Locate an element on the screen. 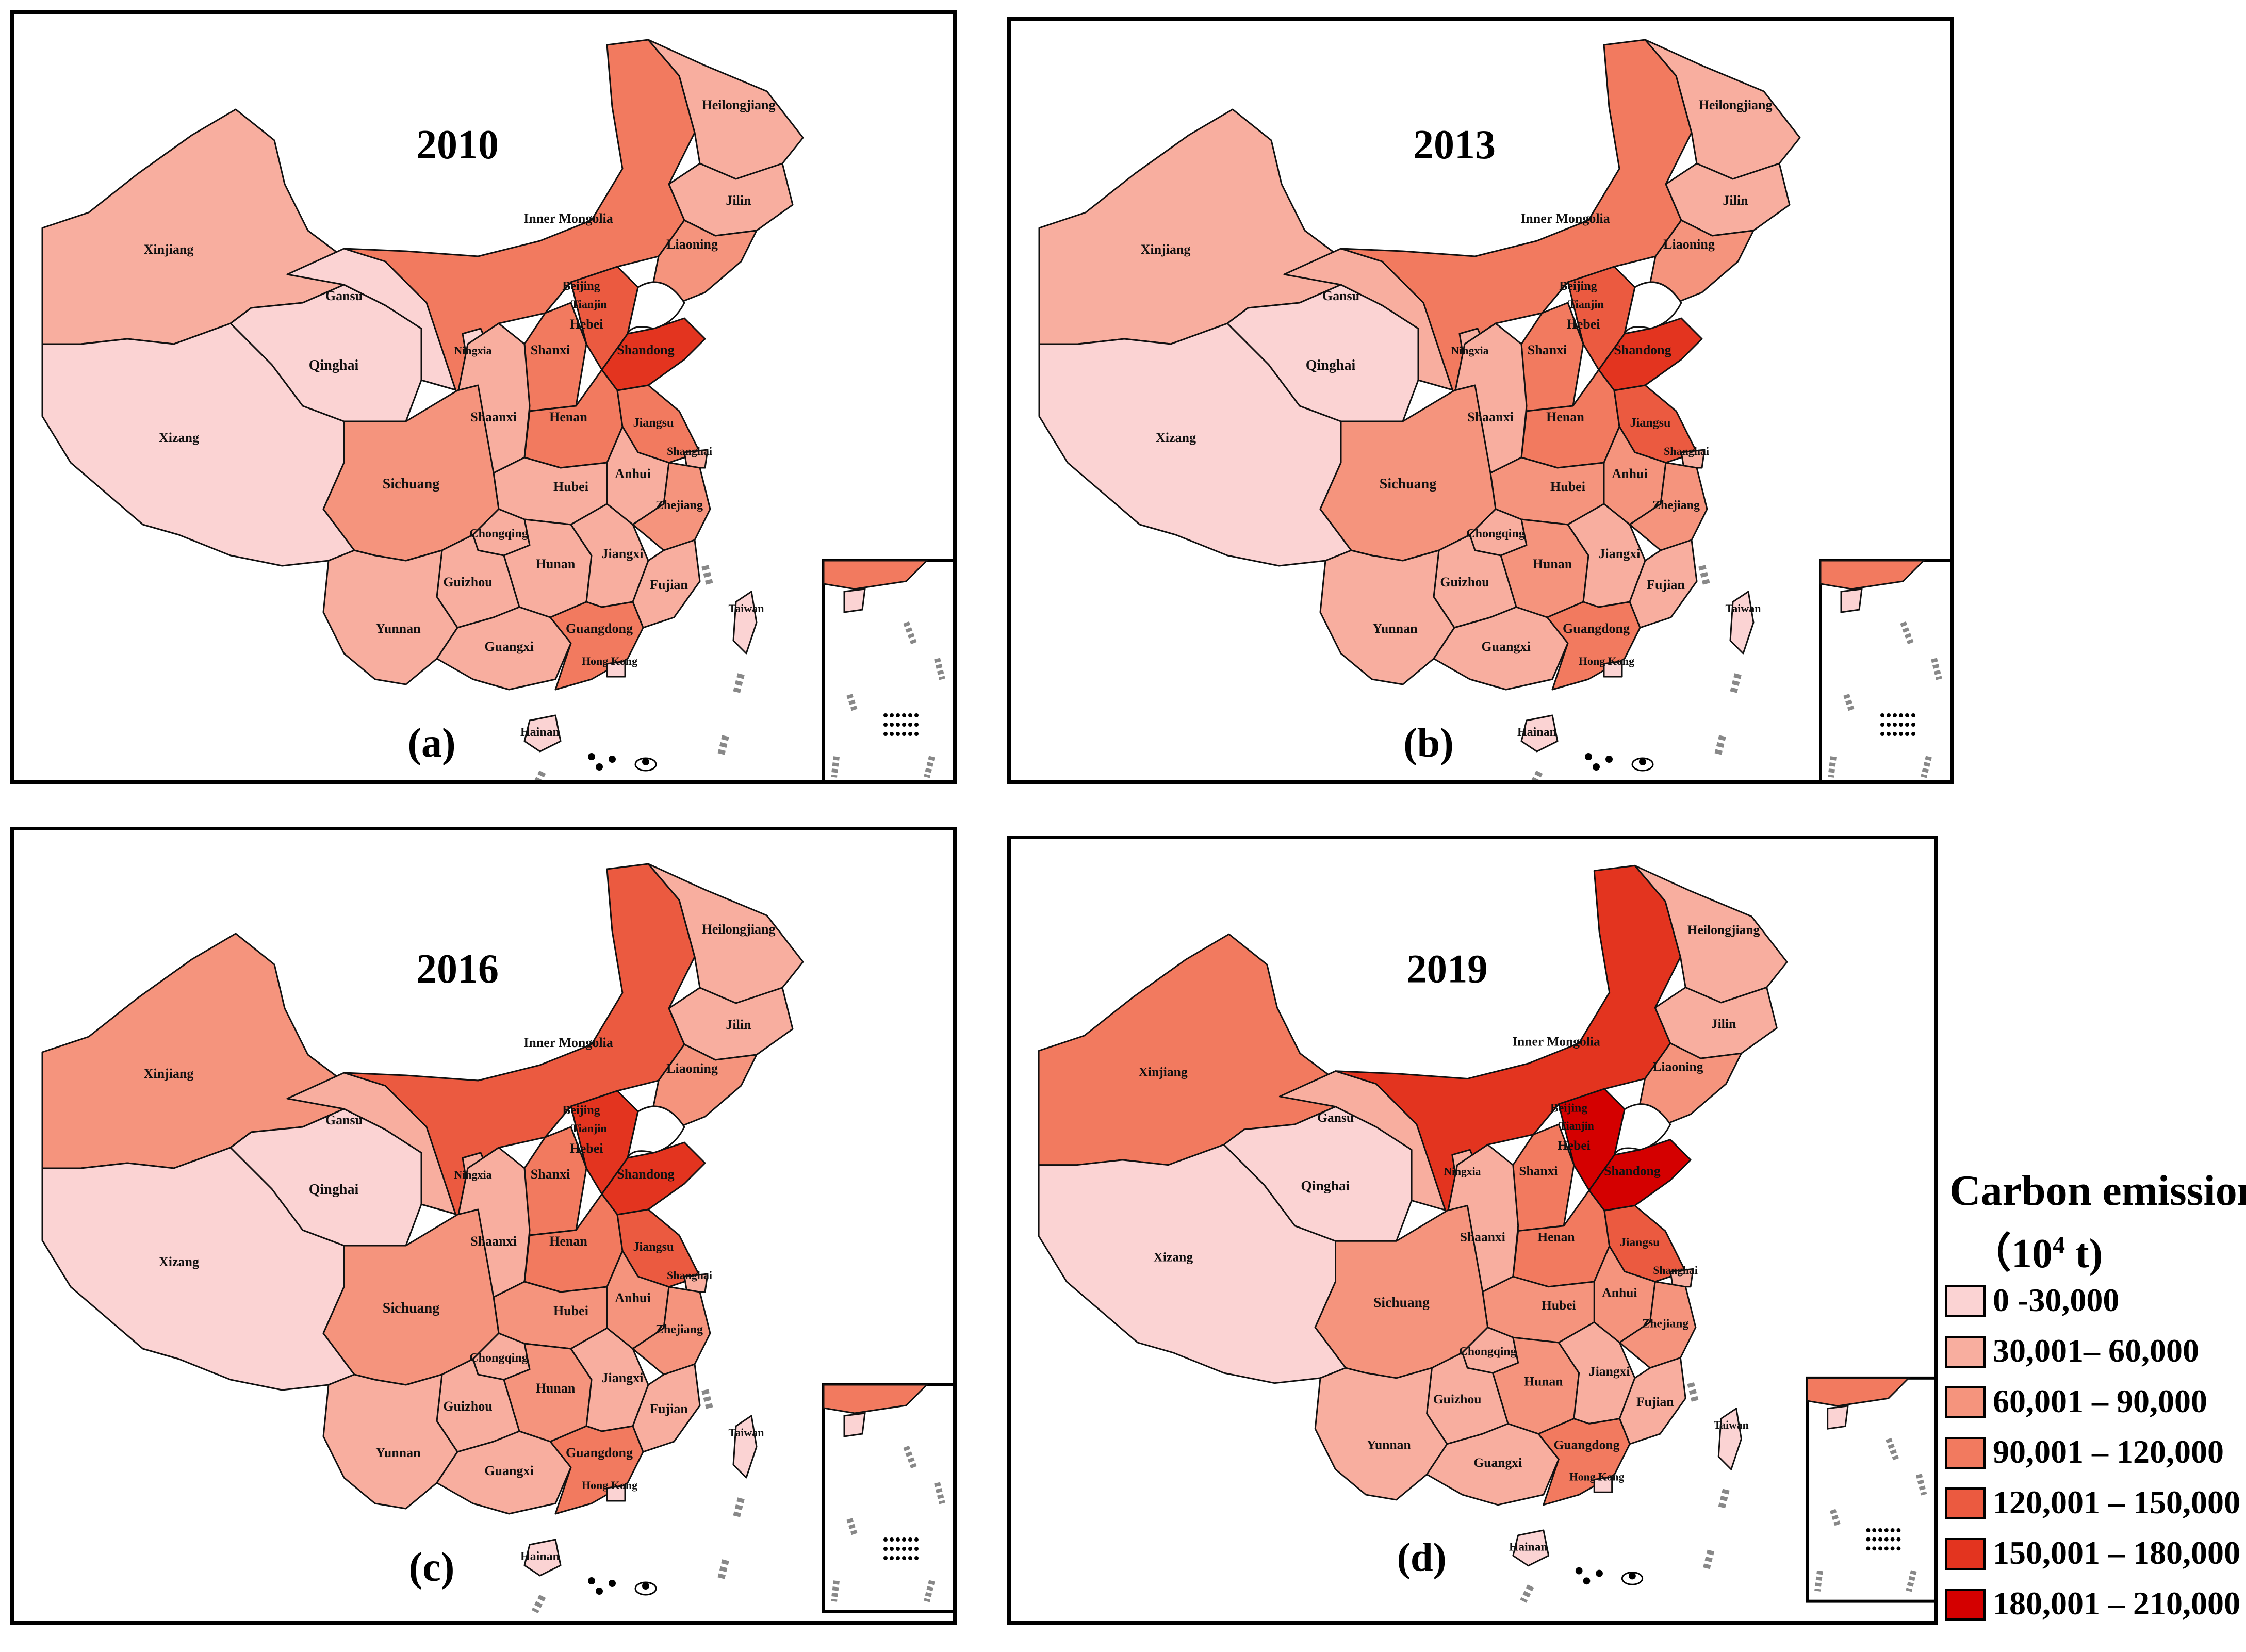 The image size is (2246, 1652). province-shanghai is located at coordinates (696, 459).